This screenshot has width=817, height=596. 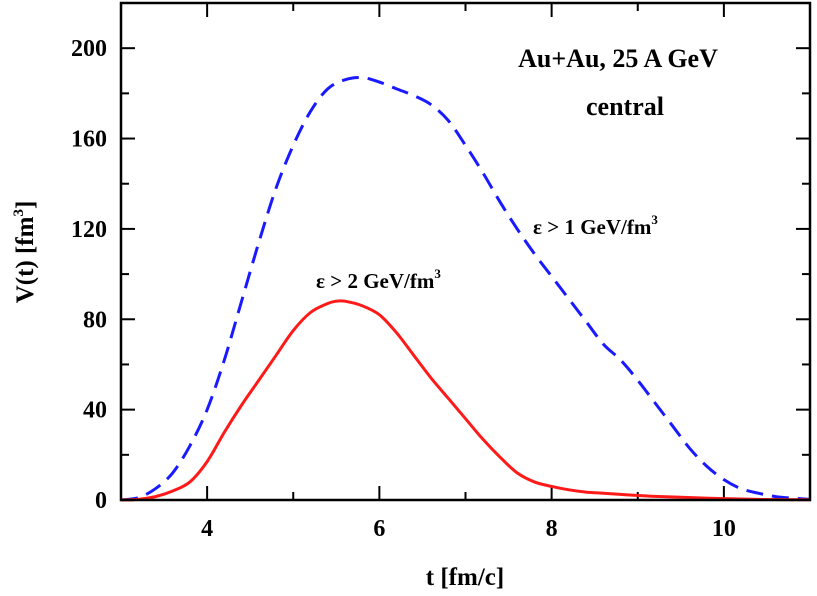 What do you see at coordinates (25, 205) in the screenshot?
I see `y-axis-title-close: ]` at bounding box center [25, 205].